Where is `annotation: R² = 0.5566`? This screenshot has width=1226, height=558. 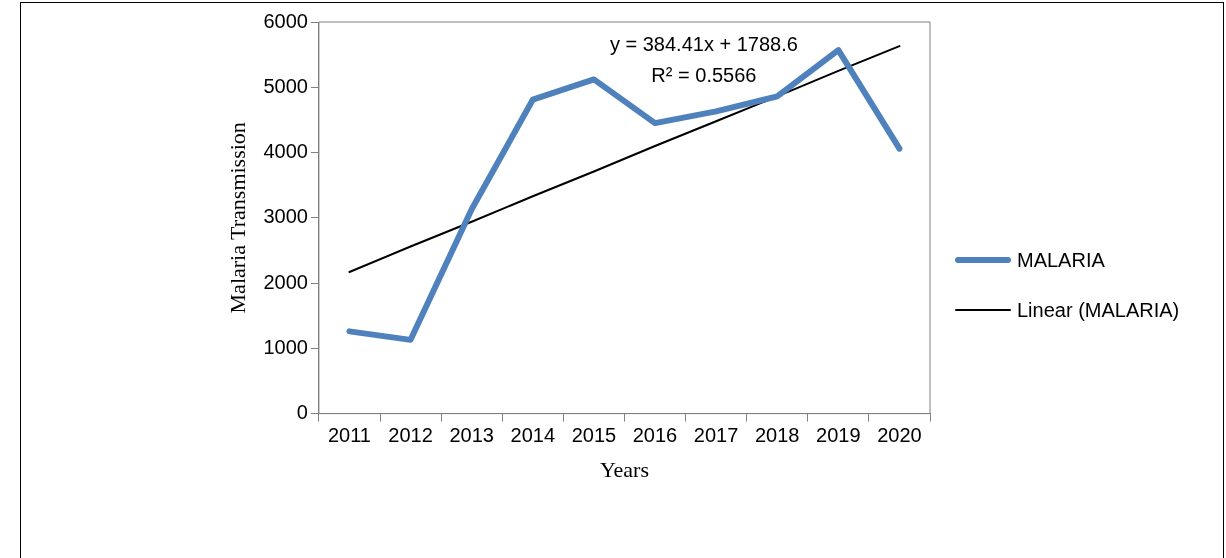 annotation: R² = 0.5566 is located at coordinates (704, 74).